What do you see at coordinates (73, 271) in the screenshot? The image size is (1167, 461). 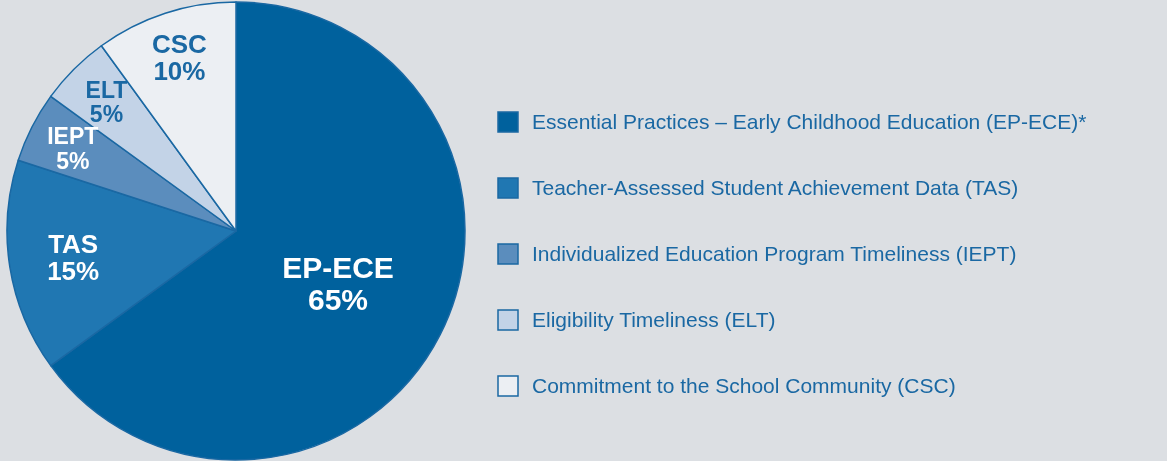 I see `data-label: 15%` at bounding box center [73, 271].